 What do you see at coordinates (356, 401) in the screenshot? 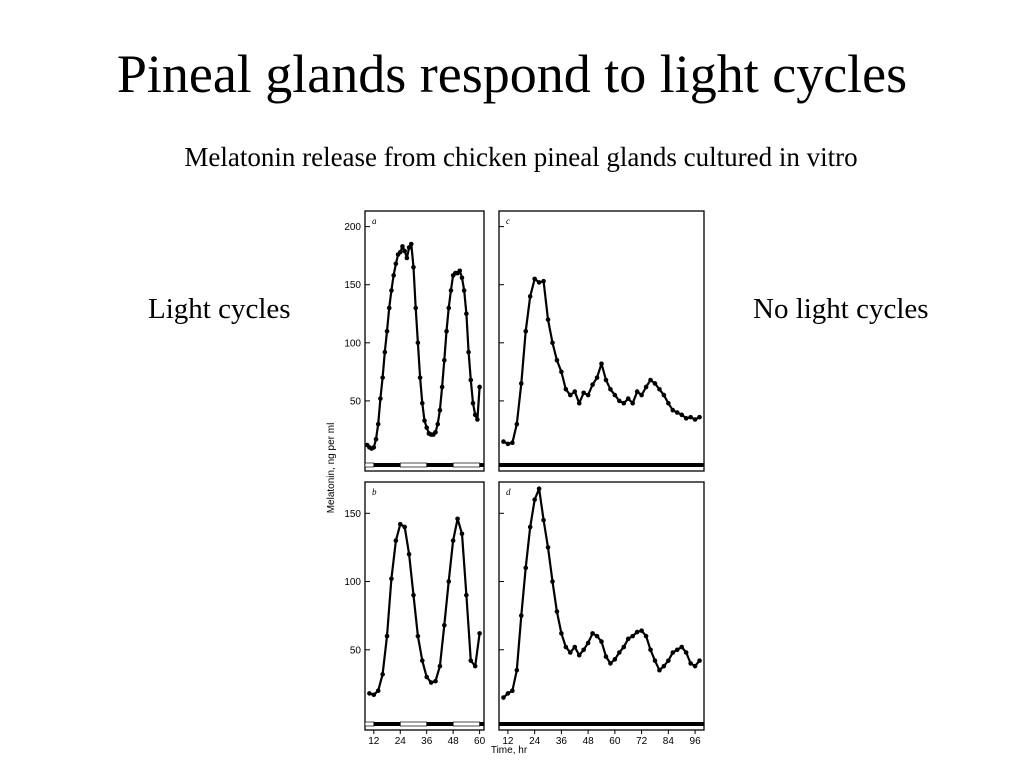
I see `panel-a-ytick-label: 50` at bounding box center [356, 401].